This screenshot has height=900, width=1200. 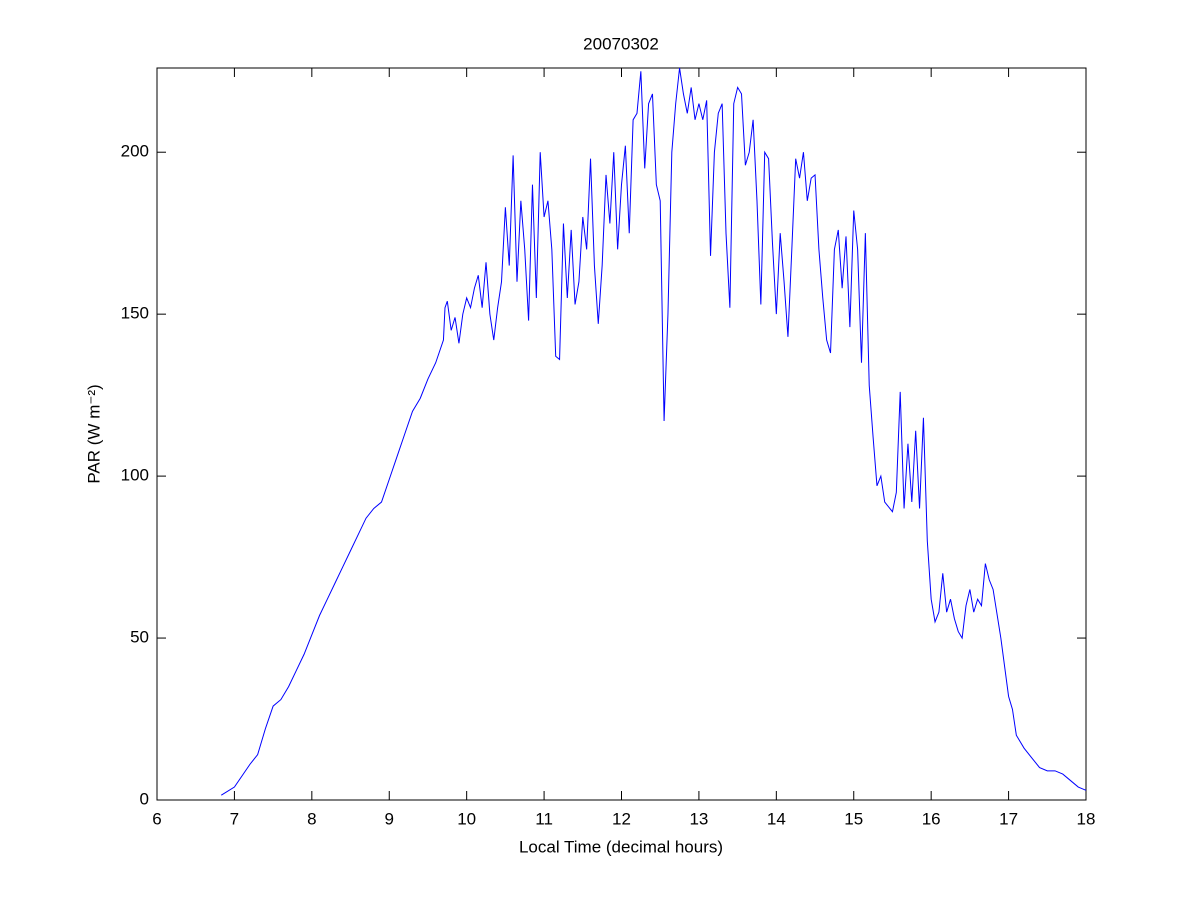 I want to click on x-tick-label: 15, so click(x=853, y=818).